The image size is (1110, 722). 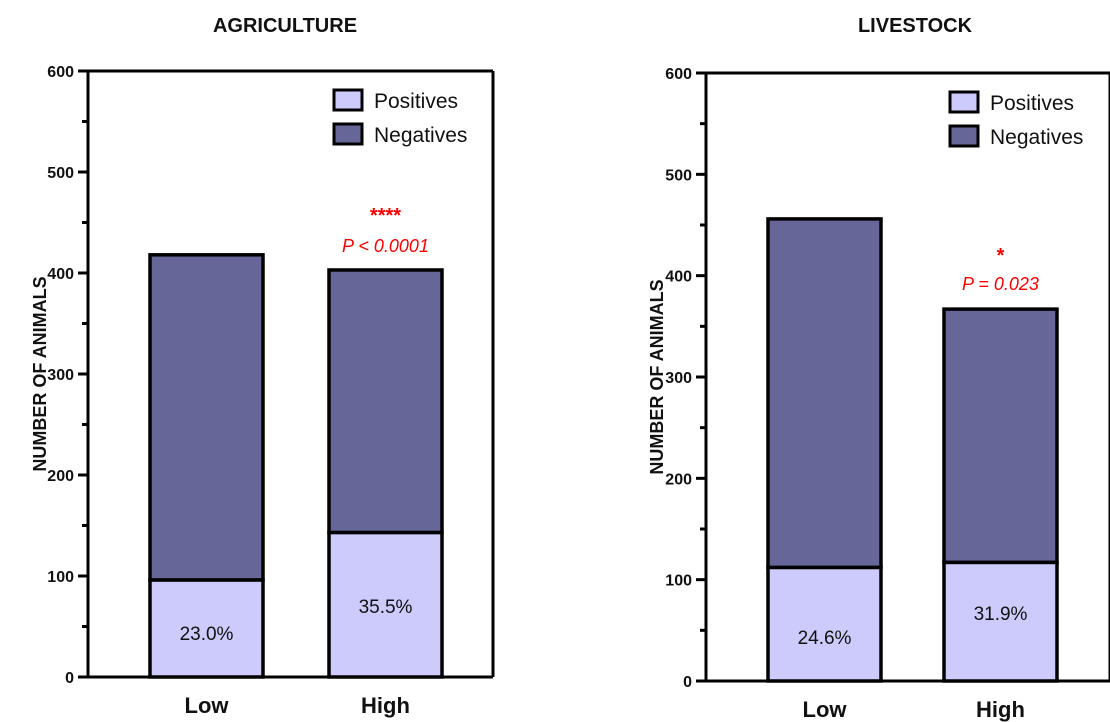 I want to click on p-value-label: P = 0.023, so click(x=1000, y=284).